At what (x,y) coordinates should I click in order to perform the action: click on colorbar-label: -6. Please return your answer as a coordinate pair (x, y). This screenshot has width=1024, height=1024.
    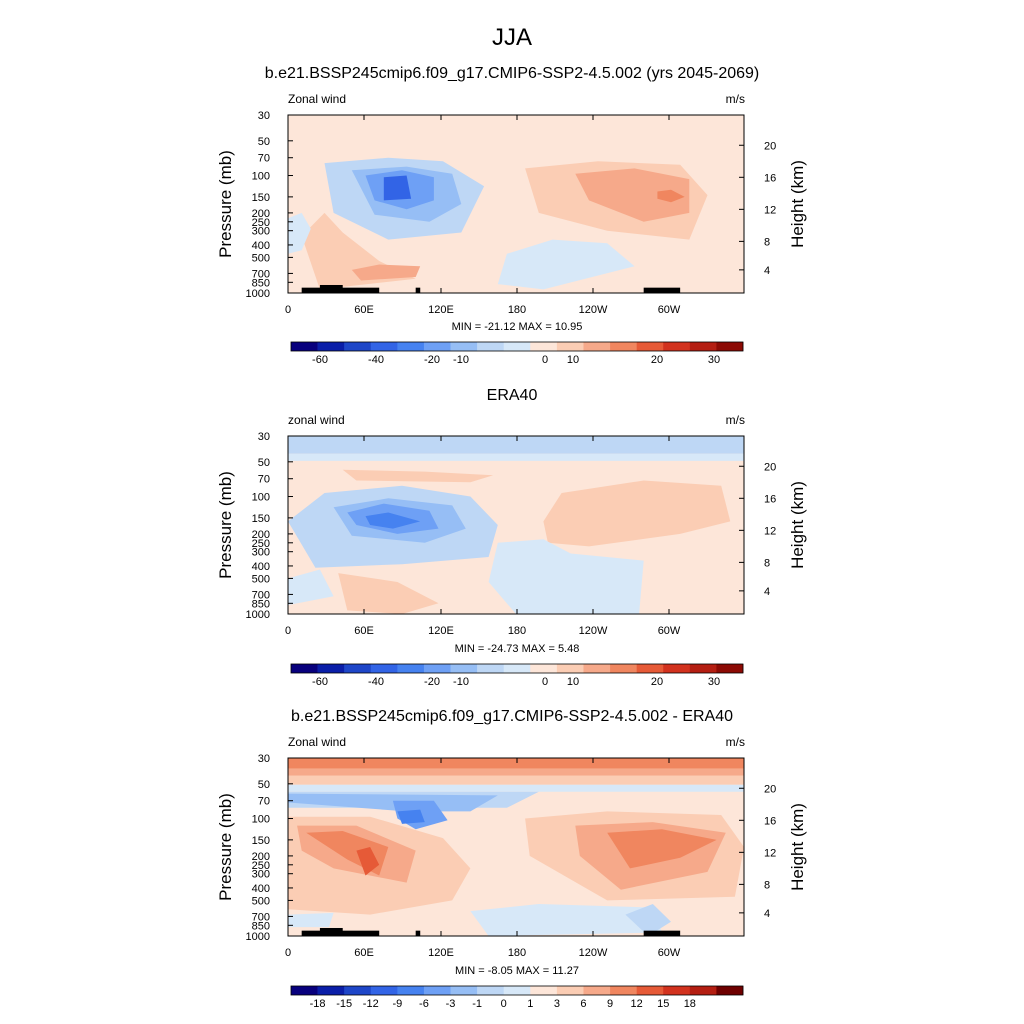
    Looking at the image, I should click on (424, 1004).